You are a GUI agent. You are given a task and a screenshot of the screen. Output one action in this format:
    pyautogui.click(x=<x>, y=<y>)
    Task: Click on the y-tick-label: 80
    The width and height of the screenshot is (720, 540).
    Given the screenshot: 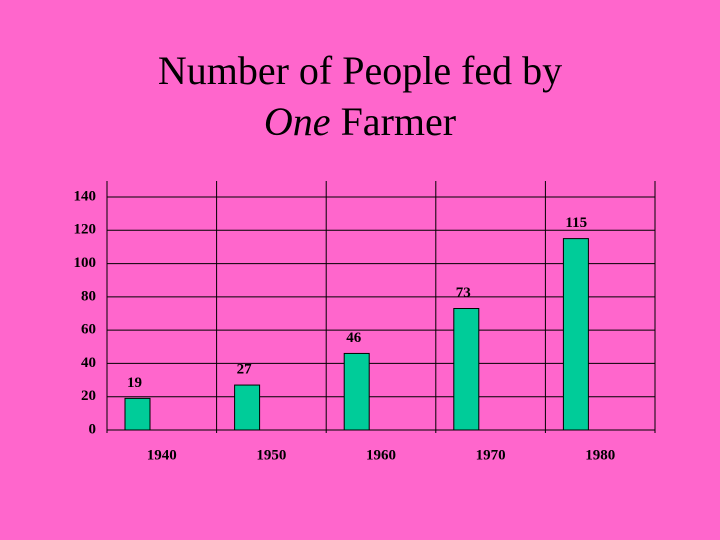 What is the action you would take?
    pyautogui.click(x=88, y=296)
    